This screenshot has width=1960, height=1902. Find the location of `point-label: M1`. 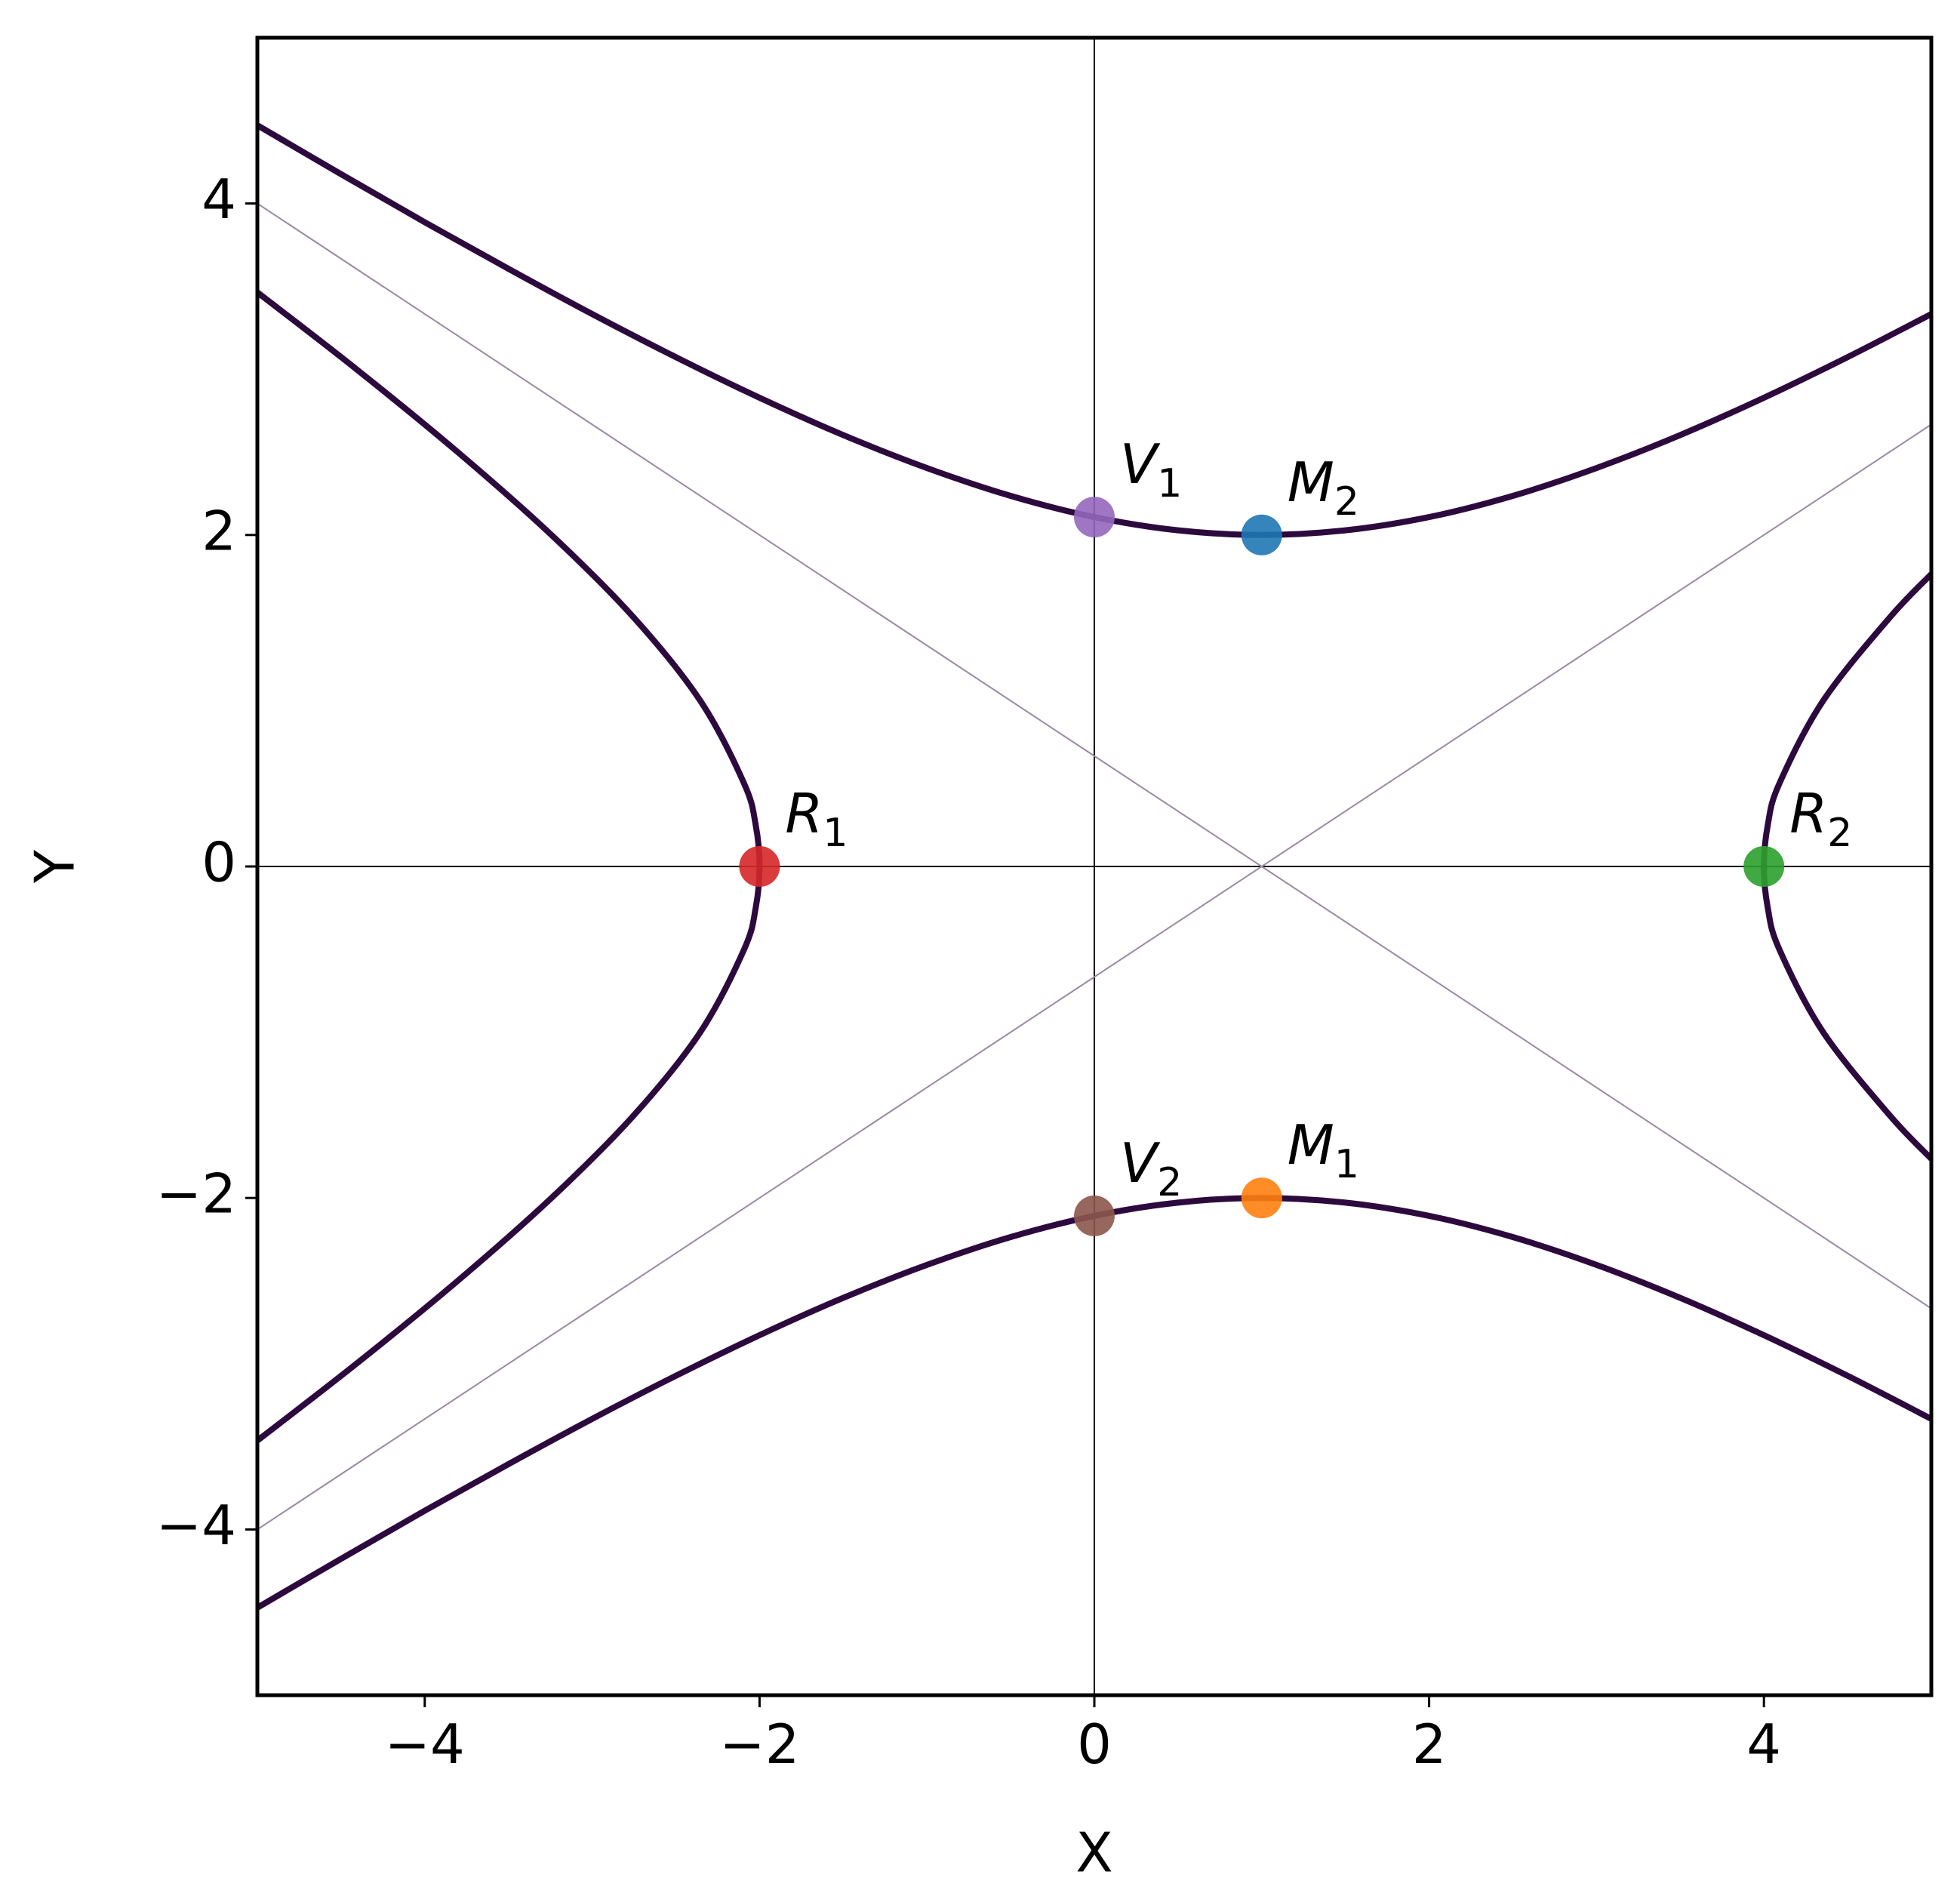

point-label: M1 is located at coordinates (1324, 1150).